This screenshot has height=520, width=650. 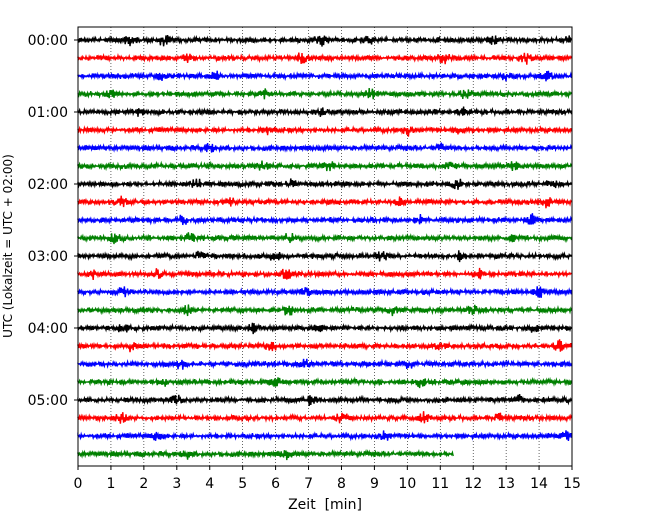 What do you see at coordinates (440, 484) in the screenshot?
I see `x-tick-label: 11` at bounding box center [440, 484].